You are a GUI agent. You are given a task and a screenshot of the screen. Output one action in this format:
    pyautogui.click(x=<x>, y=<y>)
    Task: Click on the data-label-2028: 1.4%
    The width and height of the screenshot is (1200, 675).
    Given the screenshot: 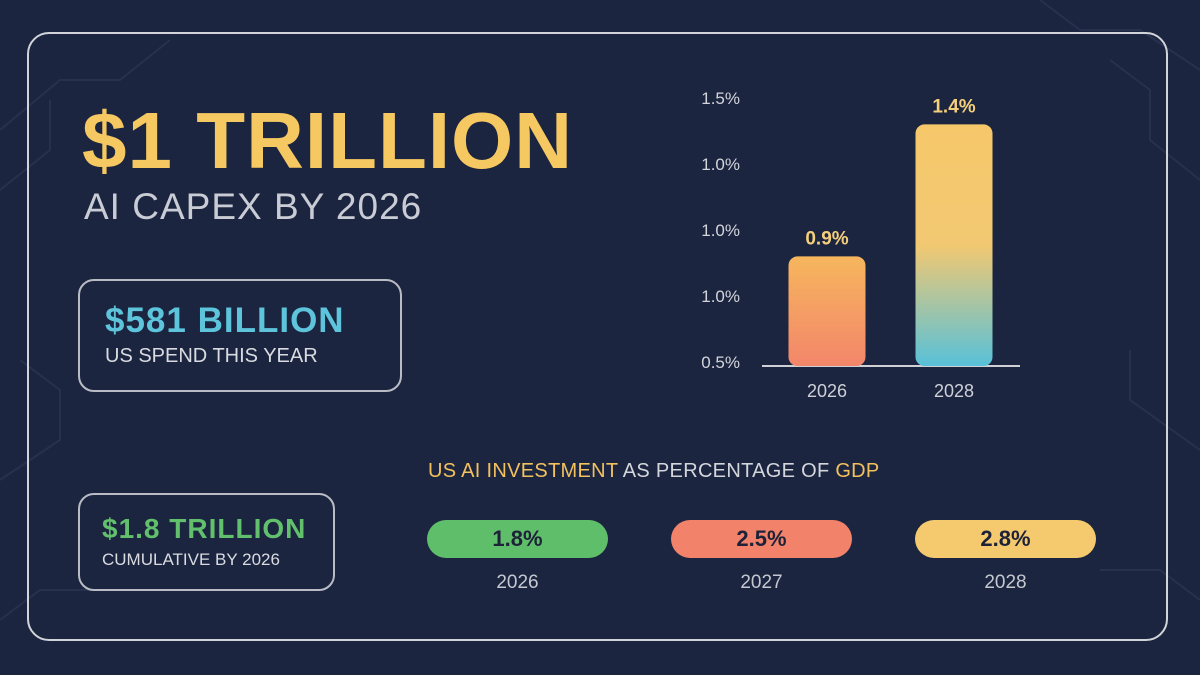 What is the action you would take?
    pyautogui.click(x=953, y=106)
    